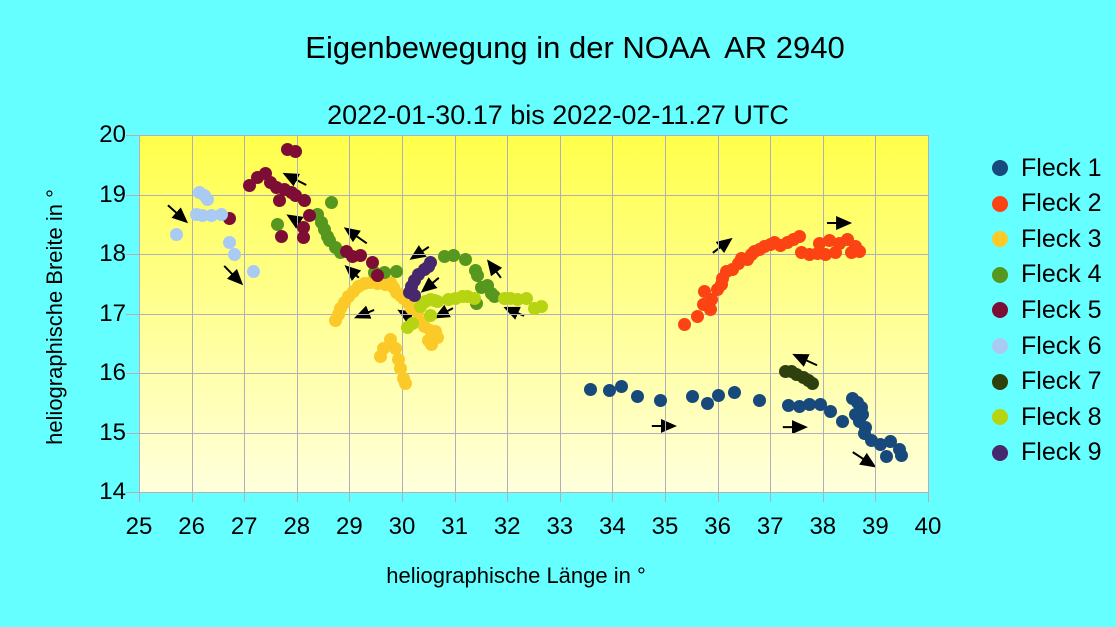 This screenshot has height=627, width=1116. What do you see at coordinates (112, 372) in the screenshot?
I see `y-tick-label: 16` at bounding box center [112, 372].